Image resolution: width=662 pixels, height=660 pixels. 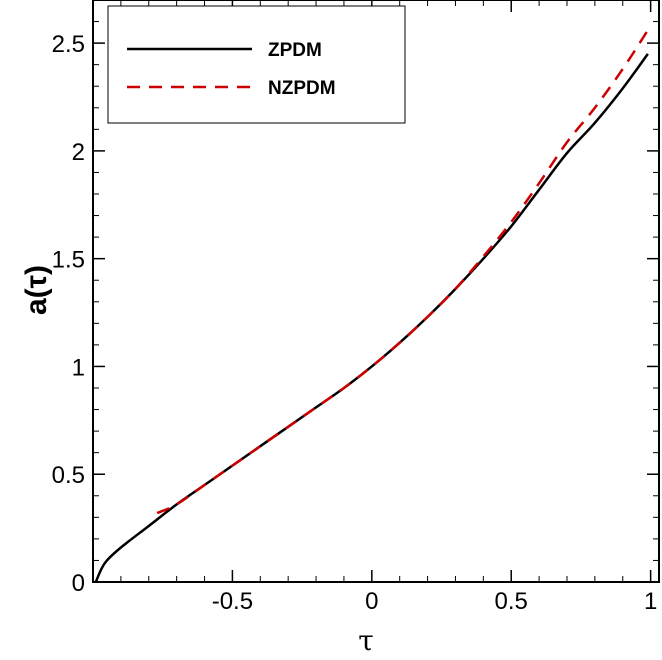 I want to click on x-tick-label: 0, so click(x=371, y=601).